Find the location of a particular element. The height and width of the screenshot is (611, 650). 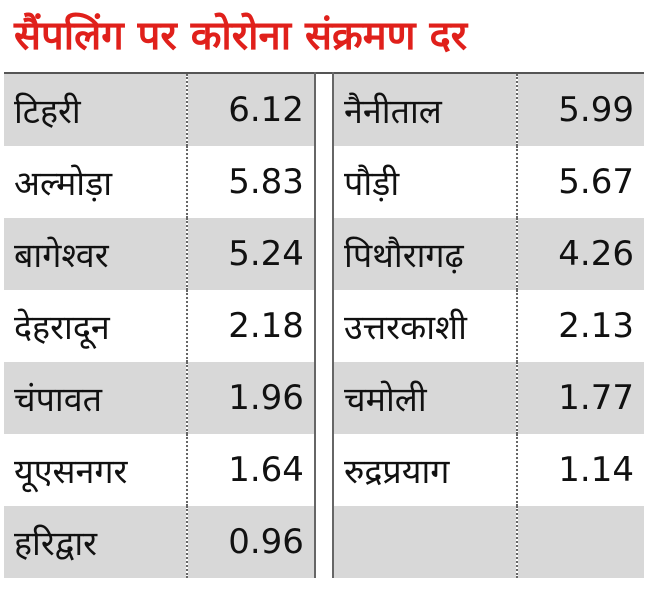

rate-value: 5.67 is located at coordinates (596, 182).